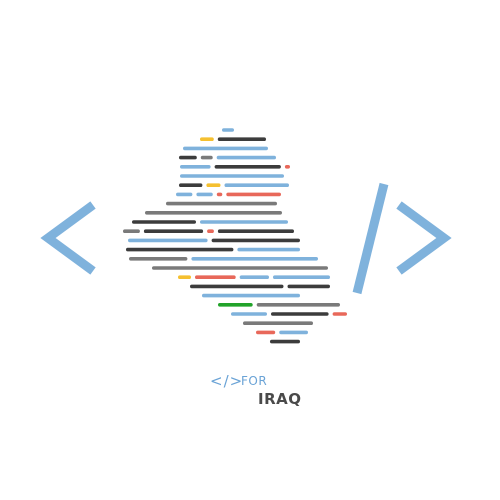 Image resolution: width=500 pixels, height=500 pixels. Describe the element at coordinates (370, 238) in the screenshot. I see `forward-slash-icon` at that location.